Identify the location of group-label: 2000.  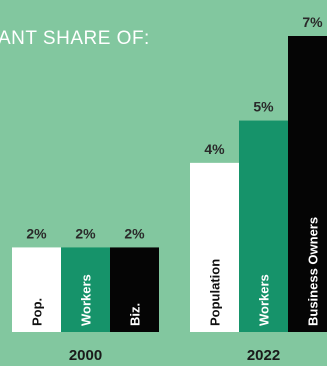
(85, 355).